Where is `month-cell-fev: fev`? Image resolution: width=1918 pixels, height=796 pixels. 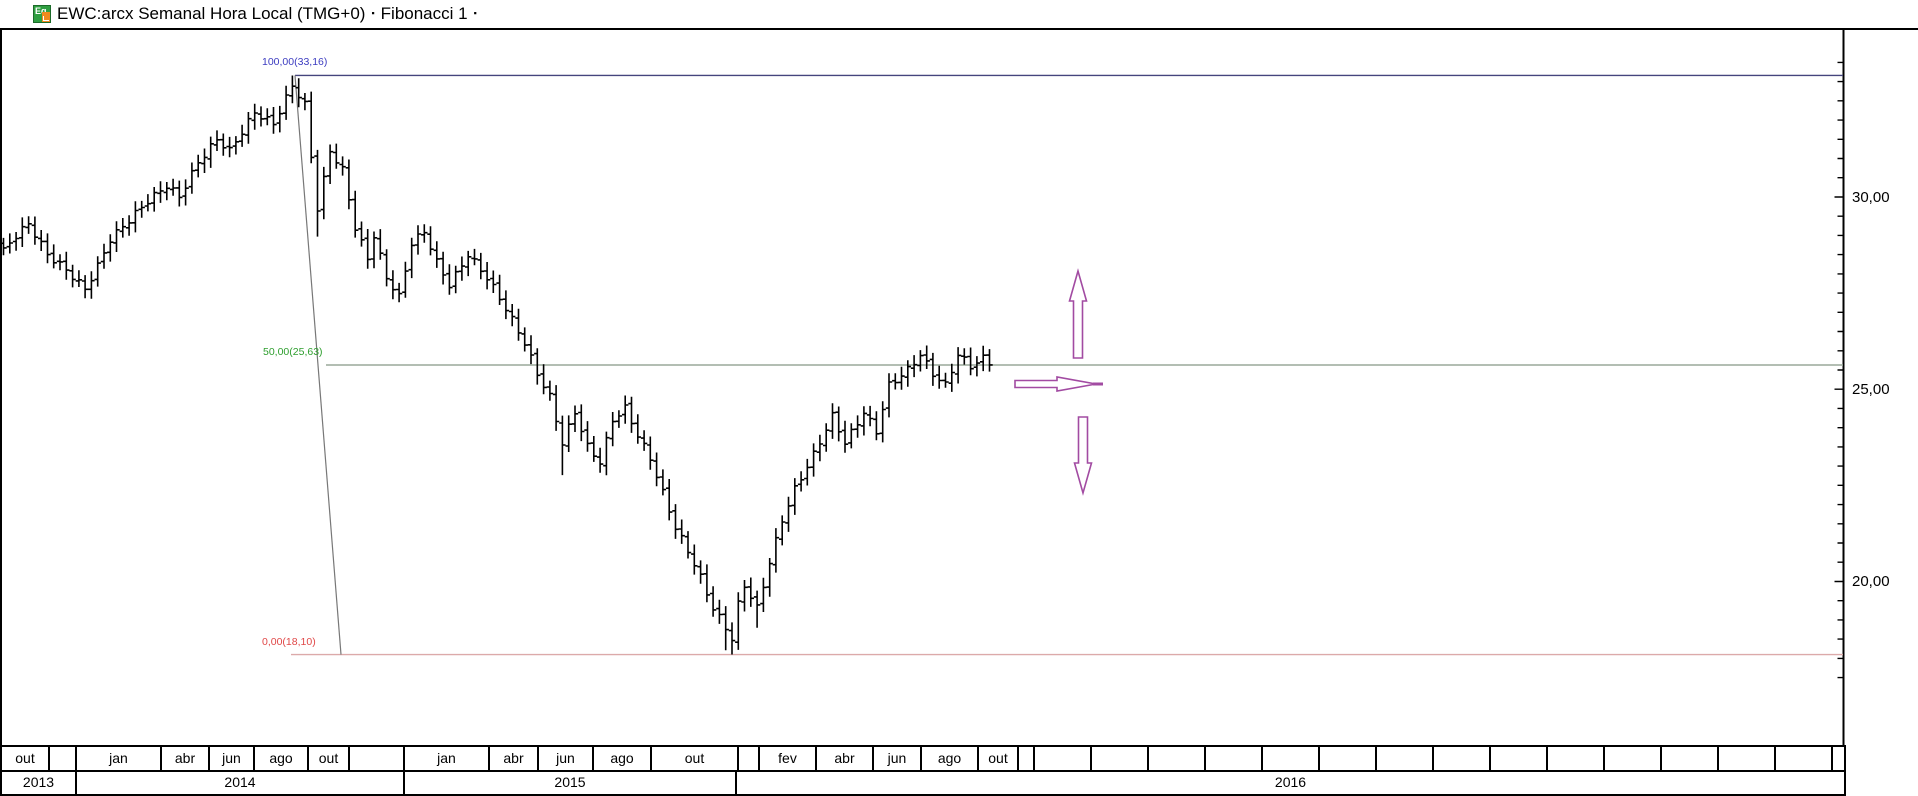
month-cell-fev: fev is located at coordinates (788, 758).